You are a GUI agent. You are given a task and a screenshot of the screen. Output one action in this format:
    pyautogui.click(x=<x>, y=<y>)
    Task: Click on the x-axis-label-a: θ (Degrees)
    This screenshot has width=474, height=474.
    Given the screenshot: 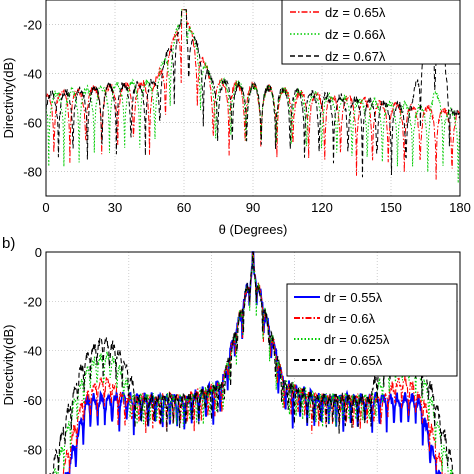 What is the action you would take?
    pyautogui.click(x=253, y=229)
    